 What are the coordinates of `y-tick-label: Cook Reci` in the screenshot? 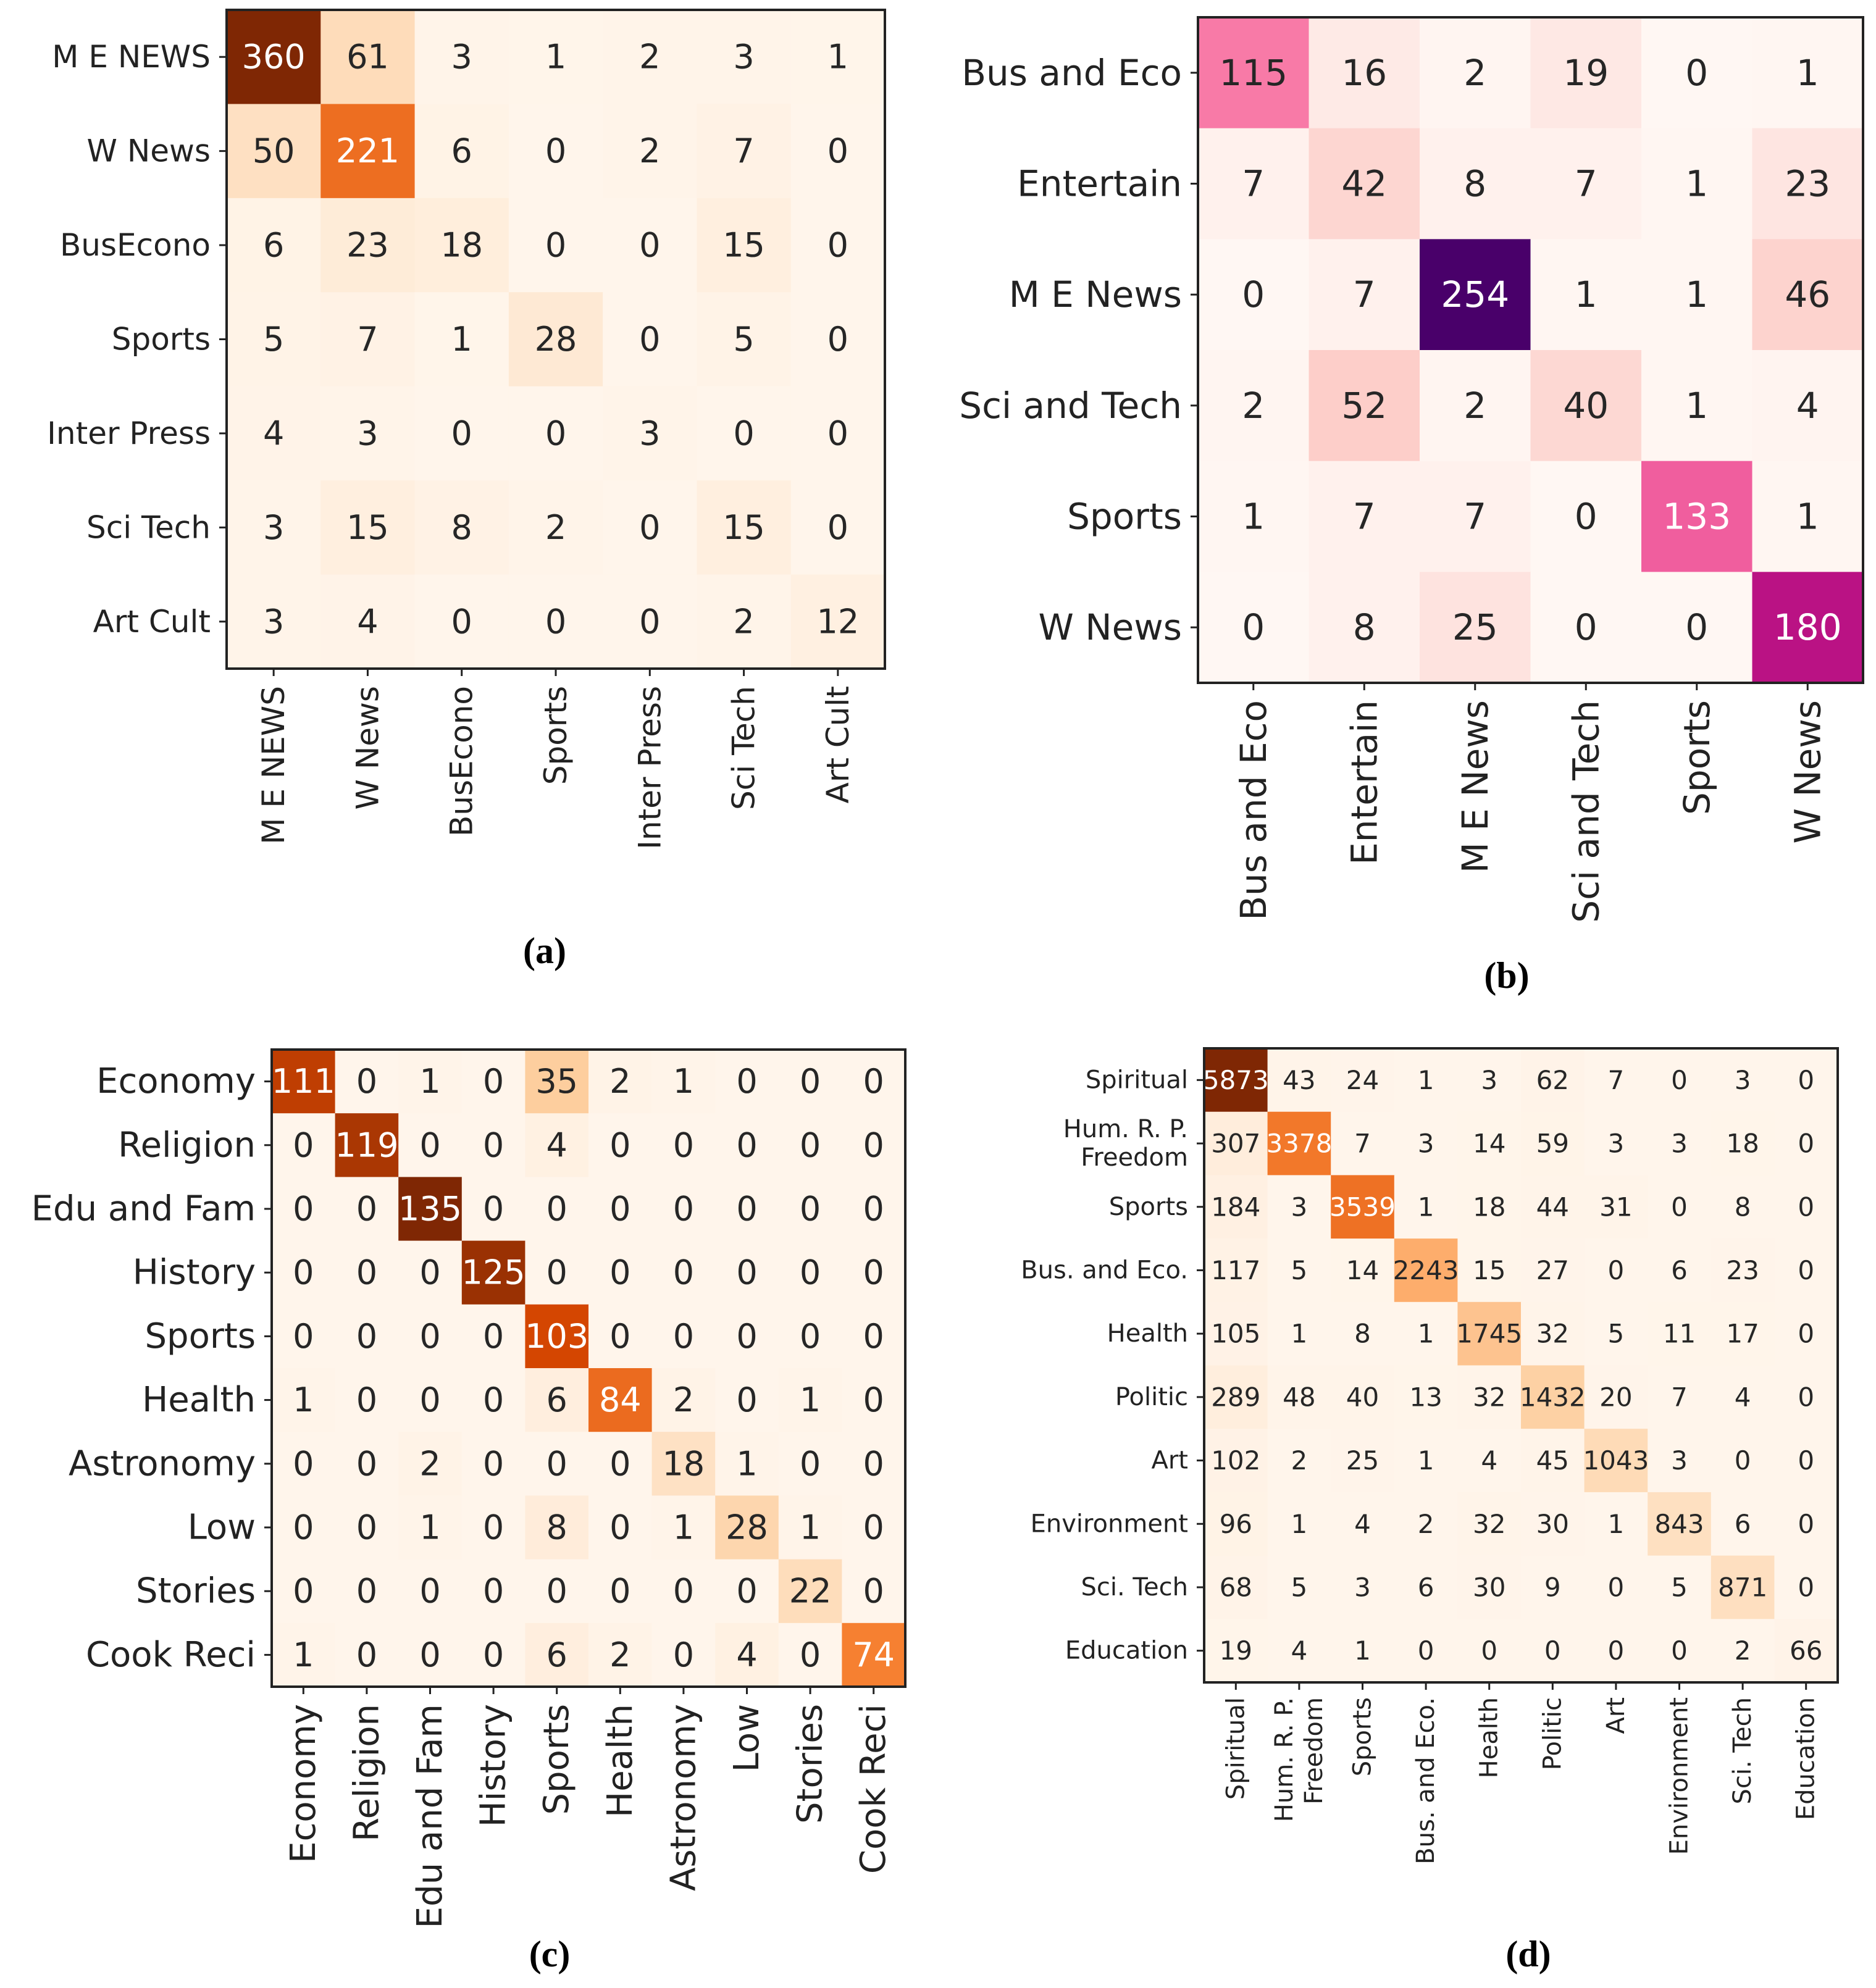 It's located at (171, 1655).